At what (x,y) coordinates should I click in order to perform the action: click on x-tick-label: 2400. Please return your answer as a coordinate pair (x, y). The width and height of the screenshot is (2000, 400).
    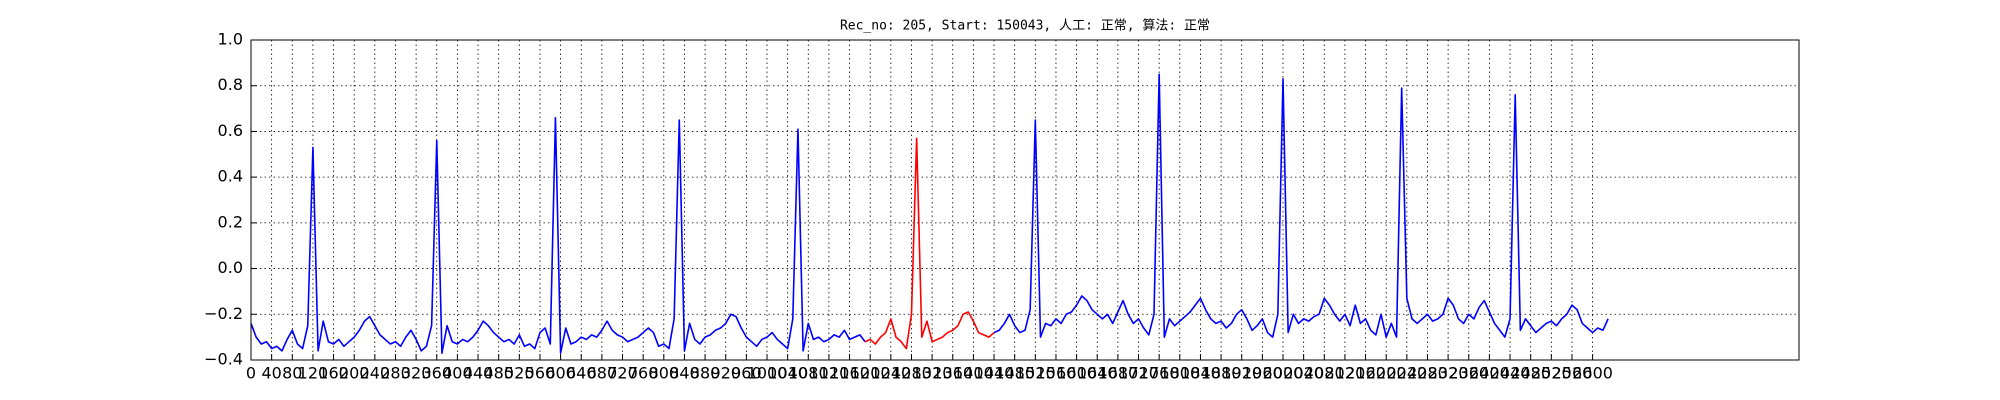
    Looking at the image, I should click on (1489, 373).